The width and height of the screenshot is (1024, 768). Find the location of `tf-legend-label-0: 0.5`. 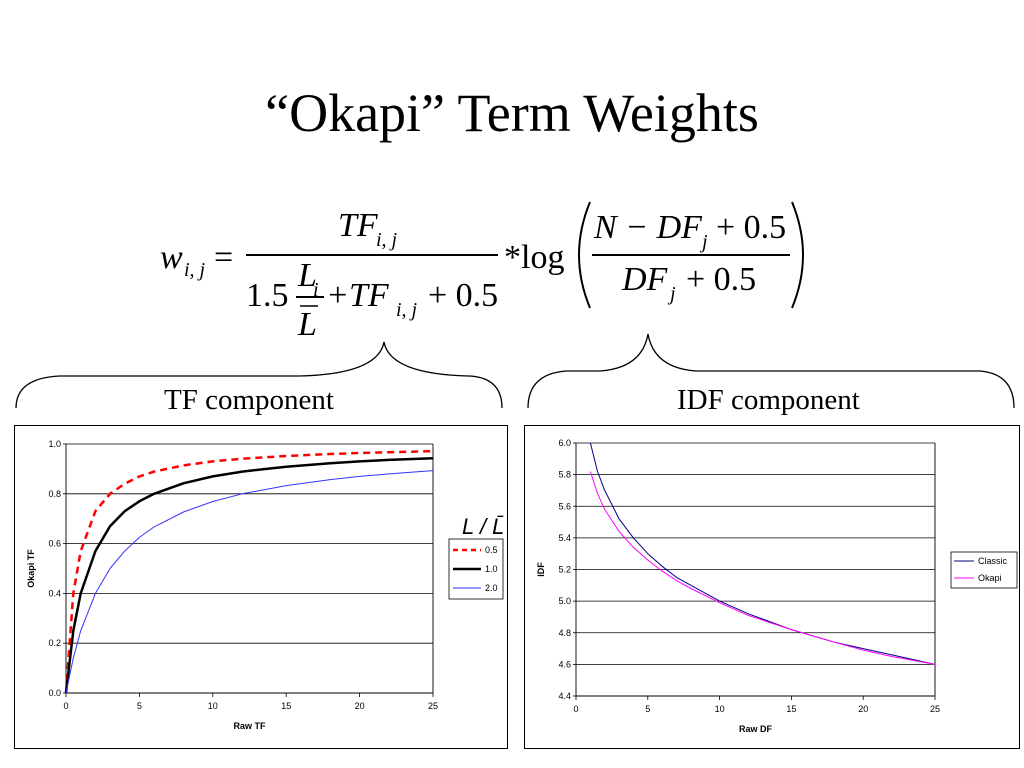

tf-legend-label-0: 0.5 is located at coordinates (491, 550).